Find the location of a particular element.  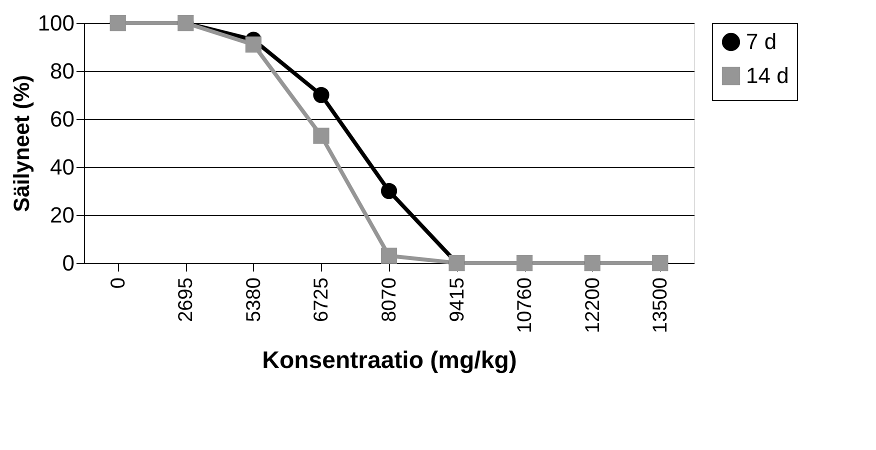

x-tick-label: 0 is located at coordinates (118, 283).